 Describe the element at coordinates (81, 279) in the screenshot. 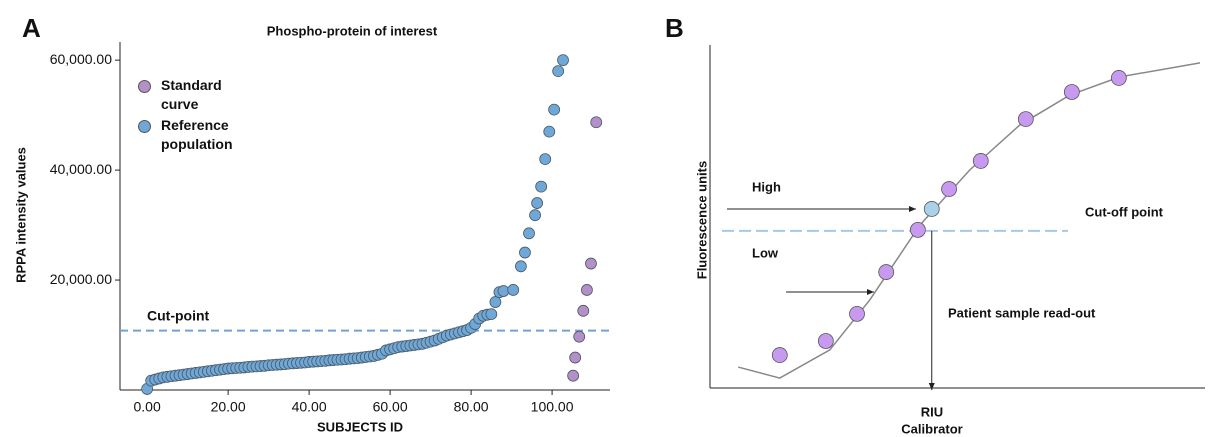

I see `y-tick-label: 20,000.00` at that location.